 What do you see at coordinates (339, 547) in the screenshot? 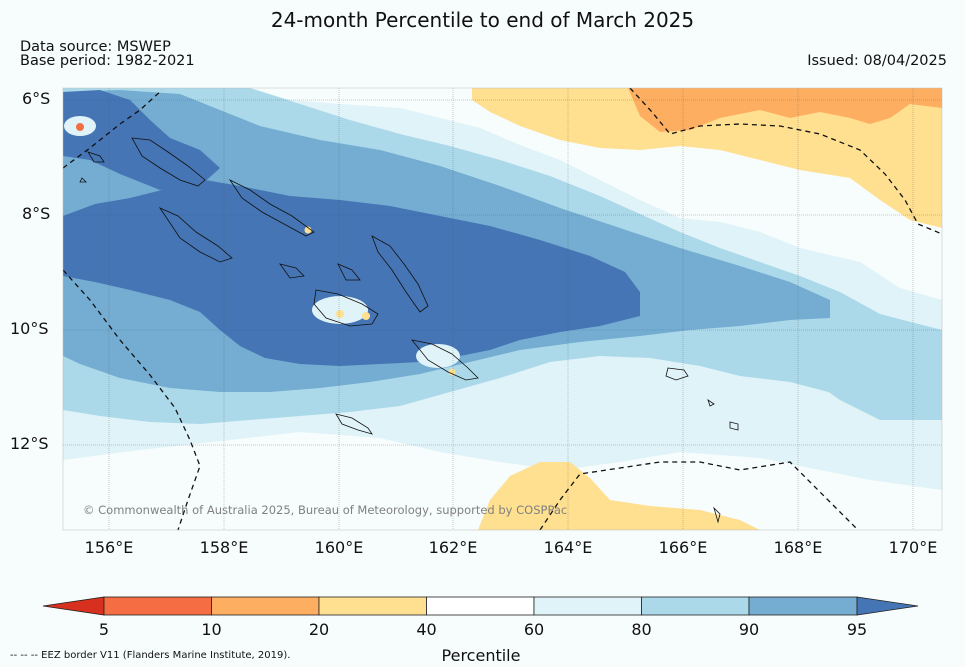
I see `lon-label: 160°E` at bounding box center [339, 547].